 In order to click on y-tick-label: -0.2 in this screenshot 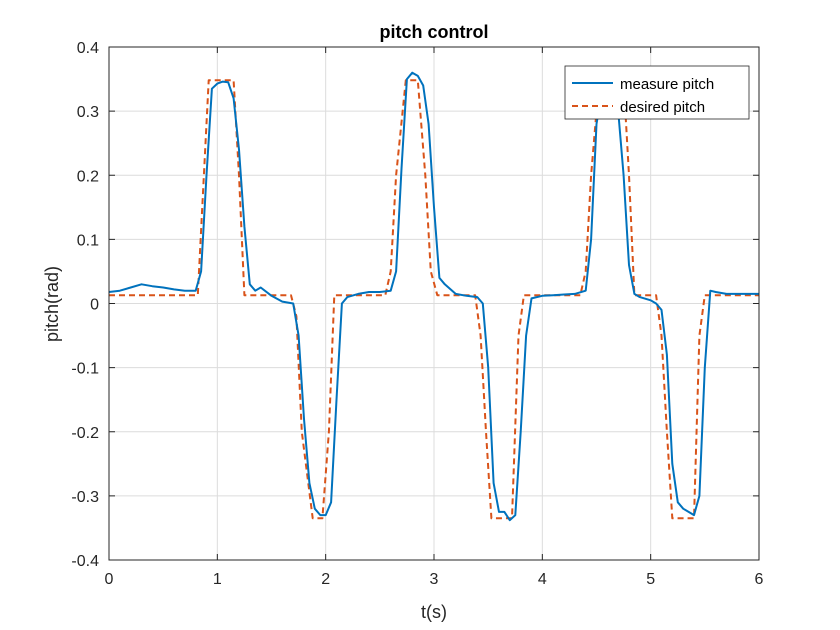, I will do `click(85, 433)`.